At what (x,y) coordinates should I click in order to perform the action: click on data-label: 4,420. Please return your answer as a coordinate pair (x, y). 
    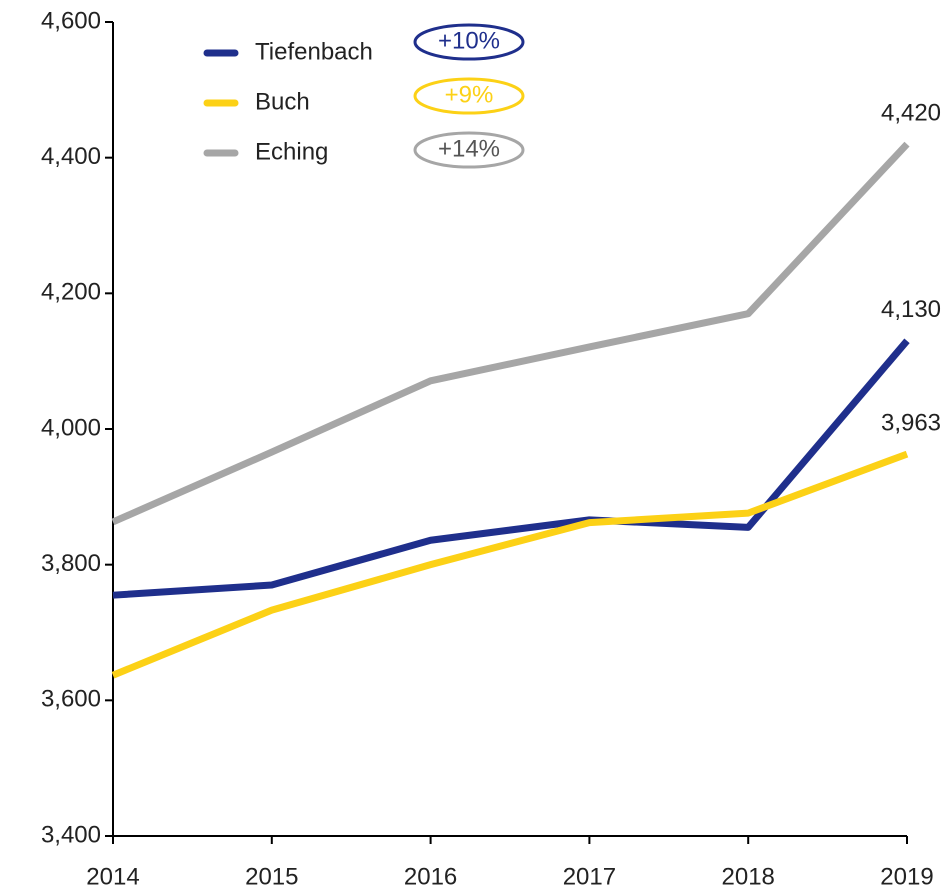
    Looking at the image, I should click on (911, 112).